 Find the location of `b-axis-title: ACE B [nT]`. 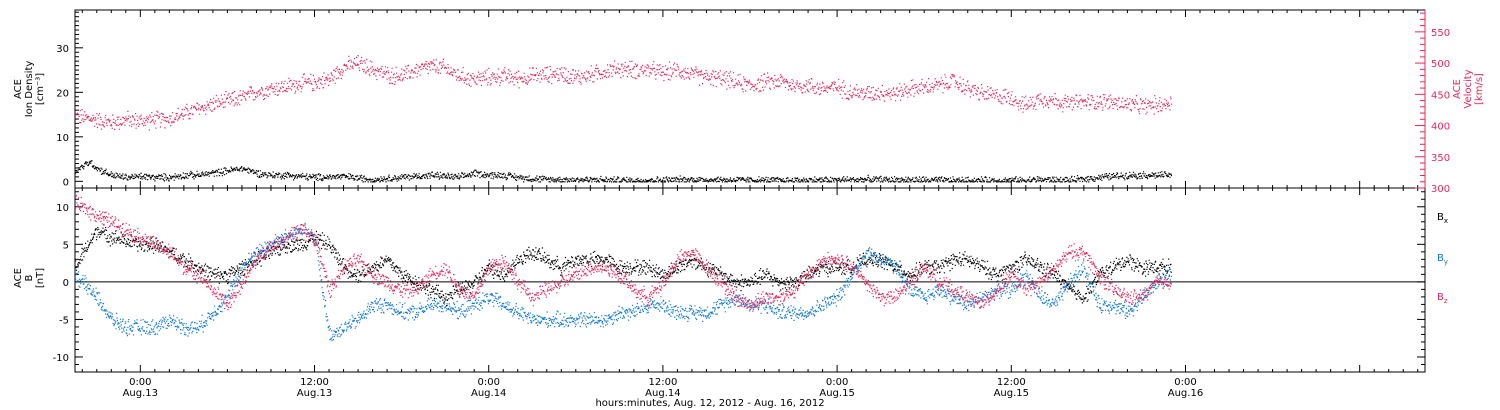

b-axis-title: ACE B [nT] is located at coordinates (29, 278).